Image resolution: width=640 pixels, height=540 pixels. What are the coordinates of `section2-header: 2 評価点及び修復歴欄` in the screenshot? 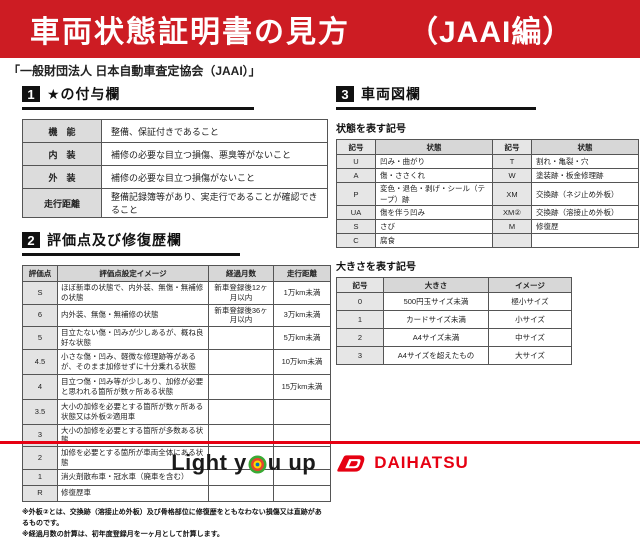 It's located at (131, 243).